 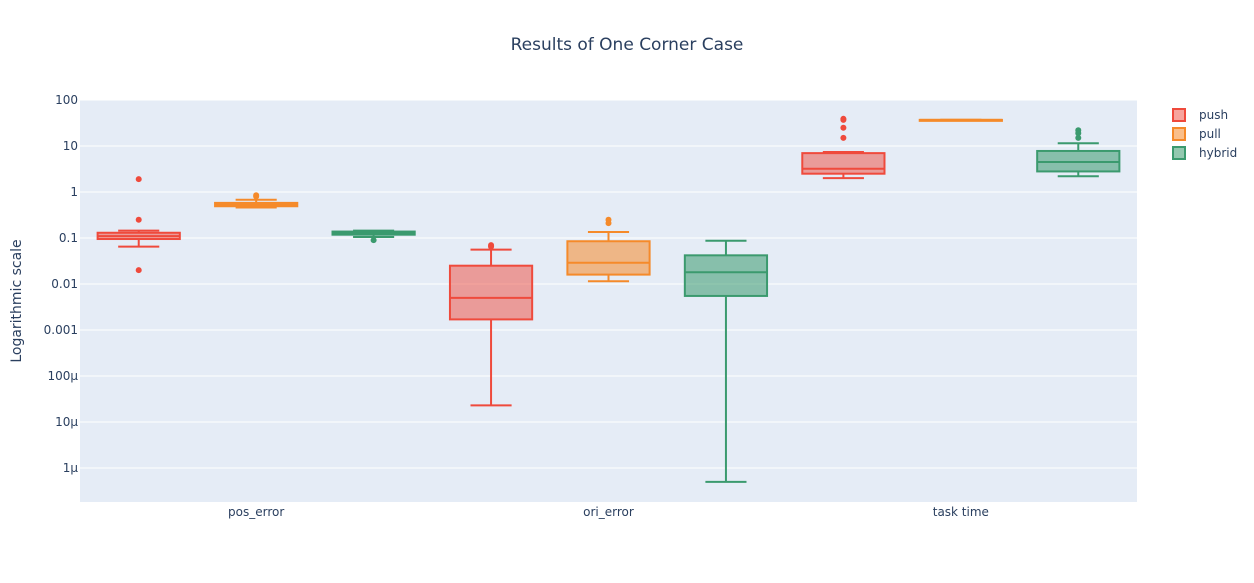 I want to click on chart-title: Results of One Corner Case, so click(x=627, y=45).